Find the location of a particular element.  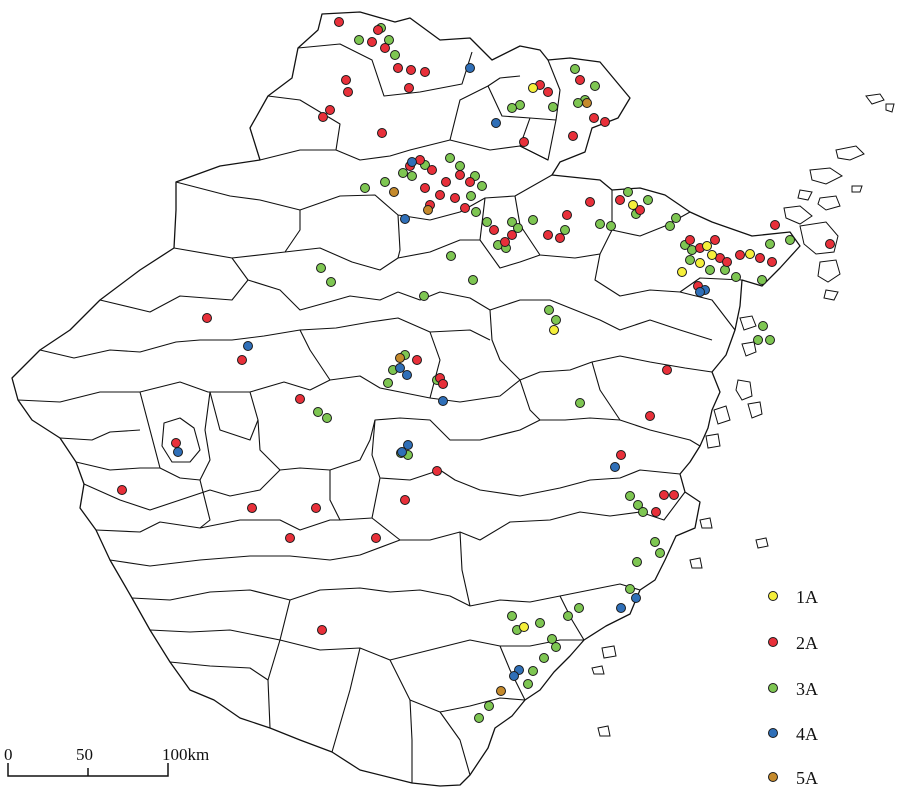

legend-swatch-2a is located at coordinates (773, 642).